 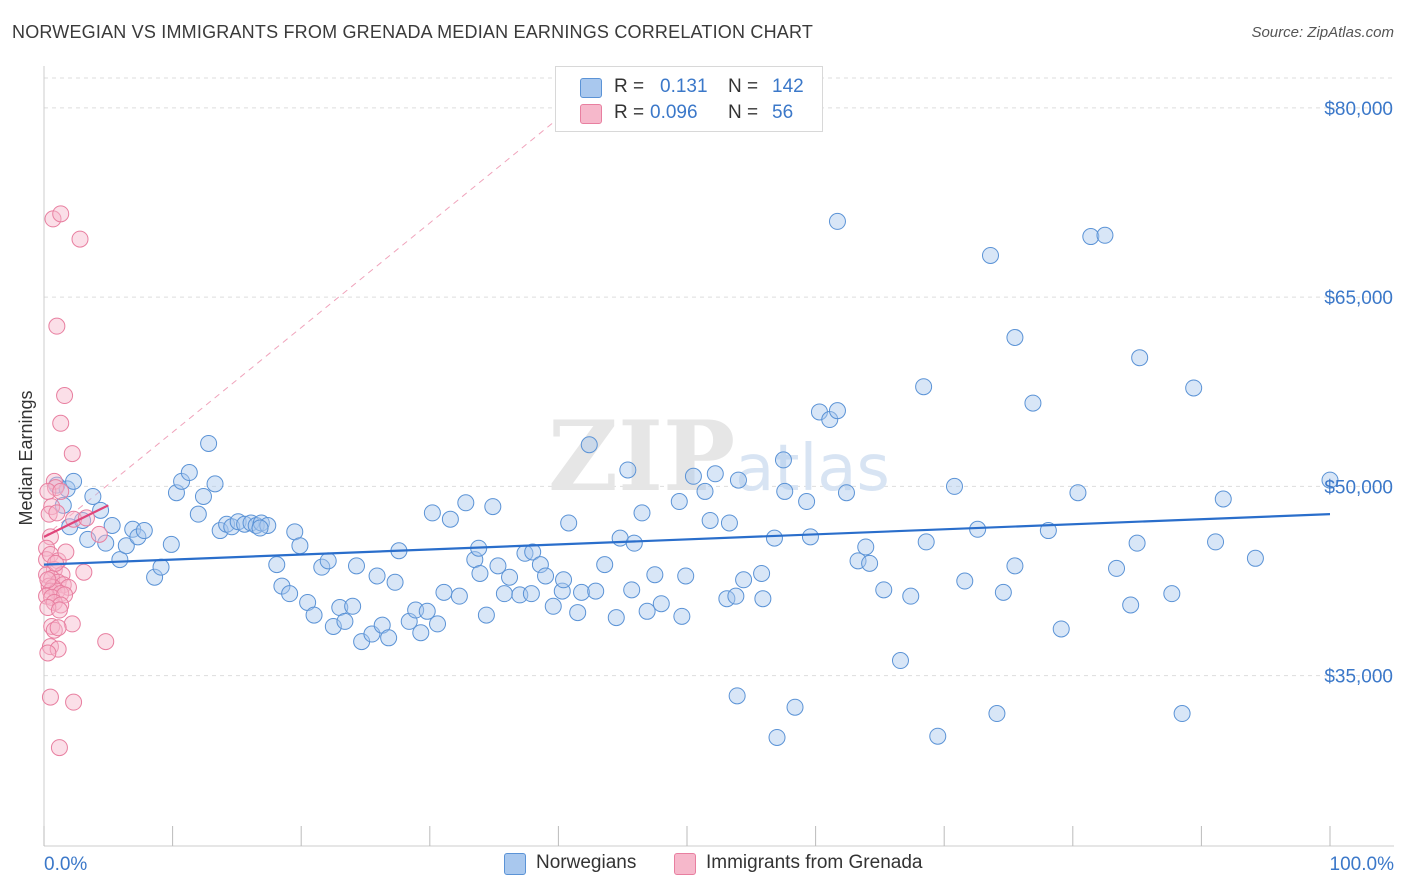 What do you see at coordinates (1358, 487) in the screenshot?
I see `y-tick-label: $50,000` at bounding box center [1358, 487].